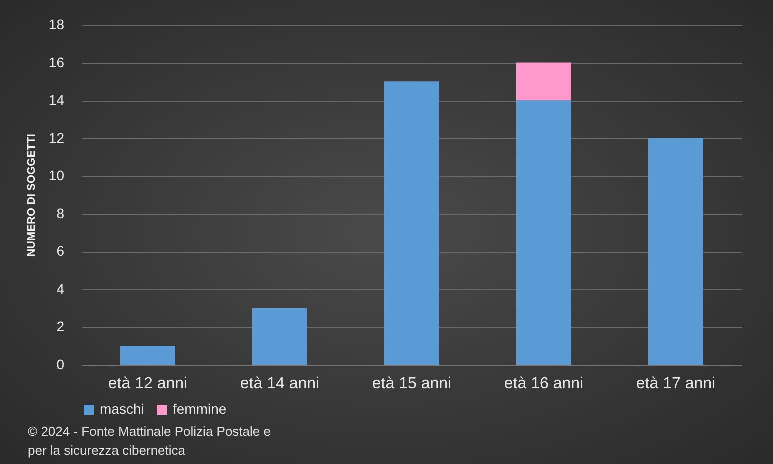 The width and height of the screenshot is (773, 464). I want to click on y-tick-label: 18, so click(56, 24).